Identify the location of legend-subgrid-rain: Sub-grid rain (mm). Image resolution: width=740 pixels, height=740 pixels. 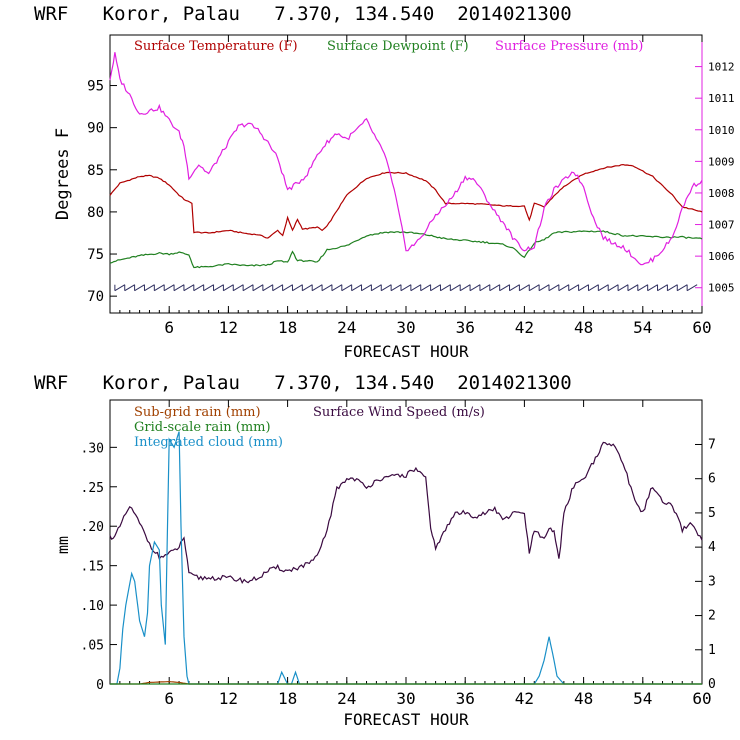
(197, 412).